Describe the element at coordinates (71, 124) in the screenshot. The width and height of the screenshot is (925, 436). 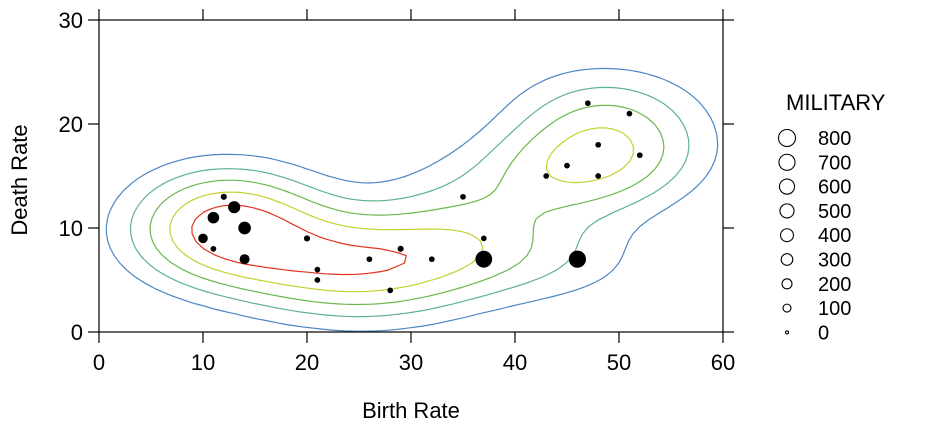
I see `y-tick-label: 20` at that location.